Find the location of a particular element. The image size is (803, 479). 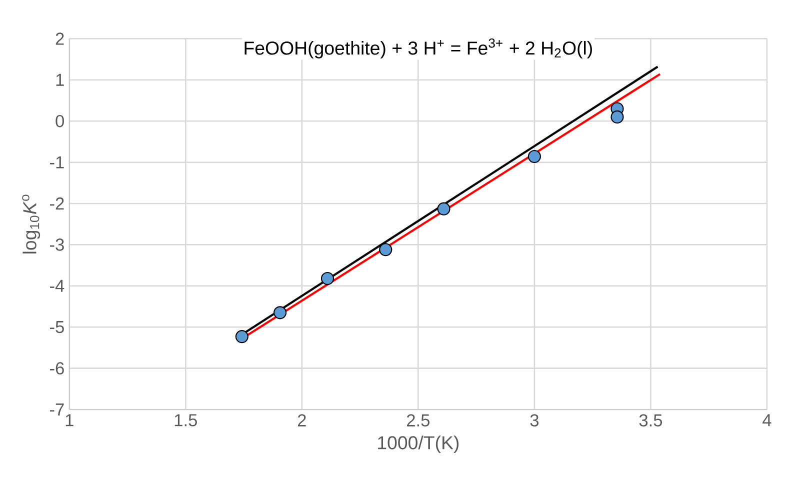

y-tick-label: -7 is located at coordinates (57, 410).